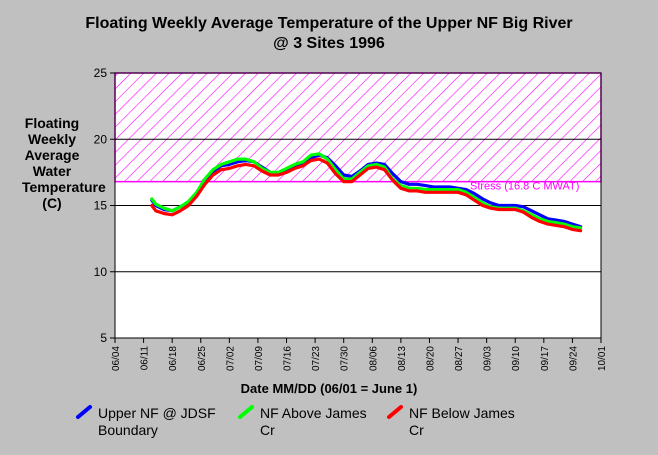  What do you see at coordinates (103, 338) in the screenshot?
I see `y-tick-label: 5` at bounding box center [103, 338].